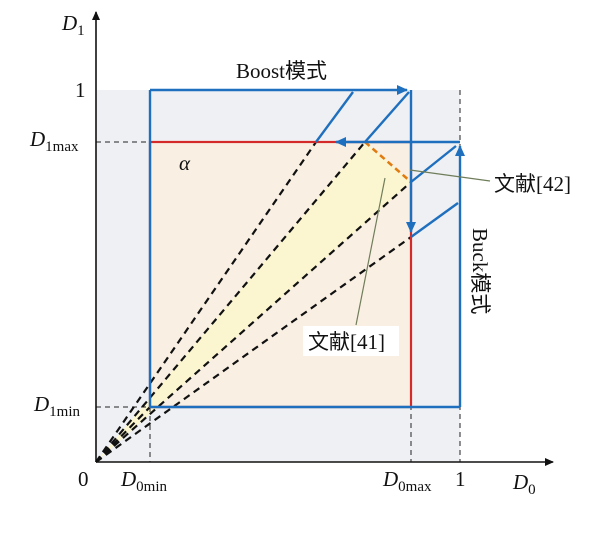 The image size is (603, 533). Describe the element at coordinates (532, 184) in the screenshot. I see `ref42-label: 文献[42]` at that location.